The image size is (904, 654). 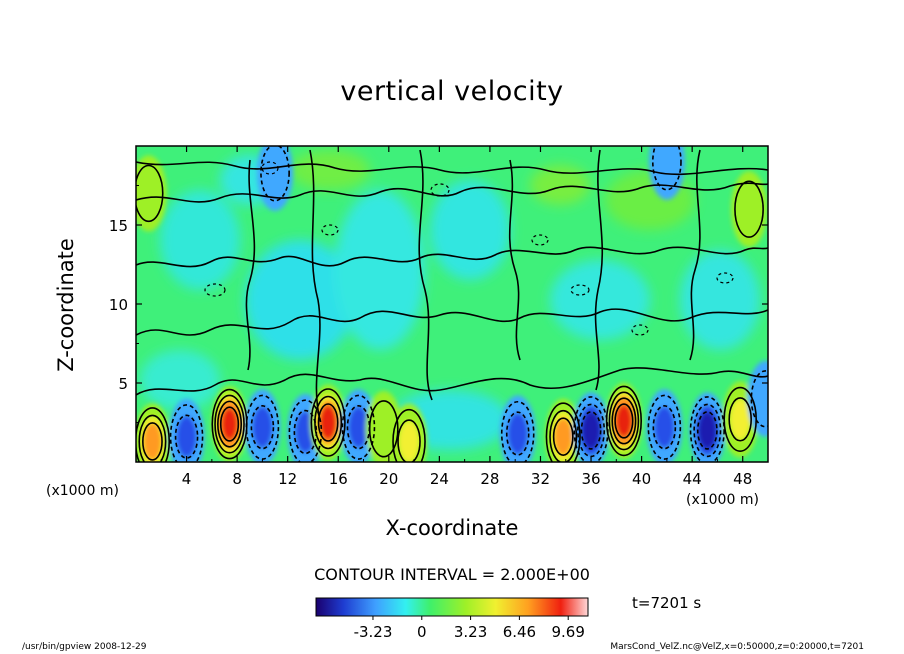 I want to click on colorbar-tick-label: 9.69, so click(x=568, y=632).